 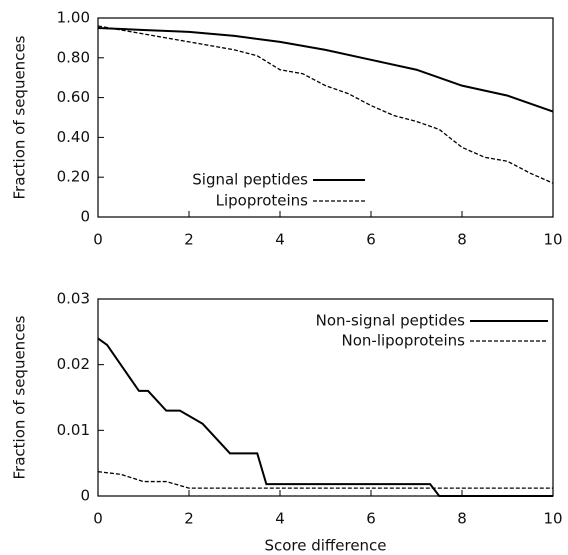 What do you see at coordinates (391, 321) in the screenshot?
I see `legend-label: Non-signal peptides` at bounding box center [391, 321].